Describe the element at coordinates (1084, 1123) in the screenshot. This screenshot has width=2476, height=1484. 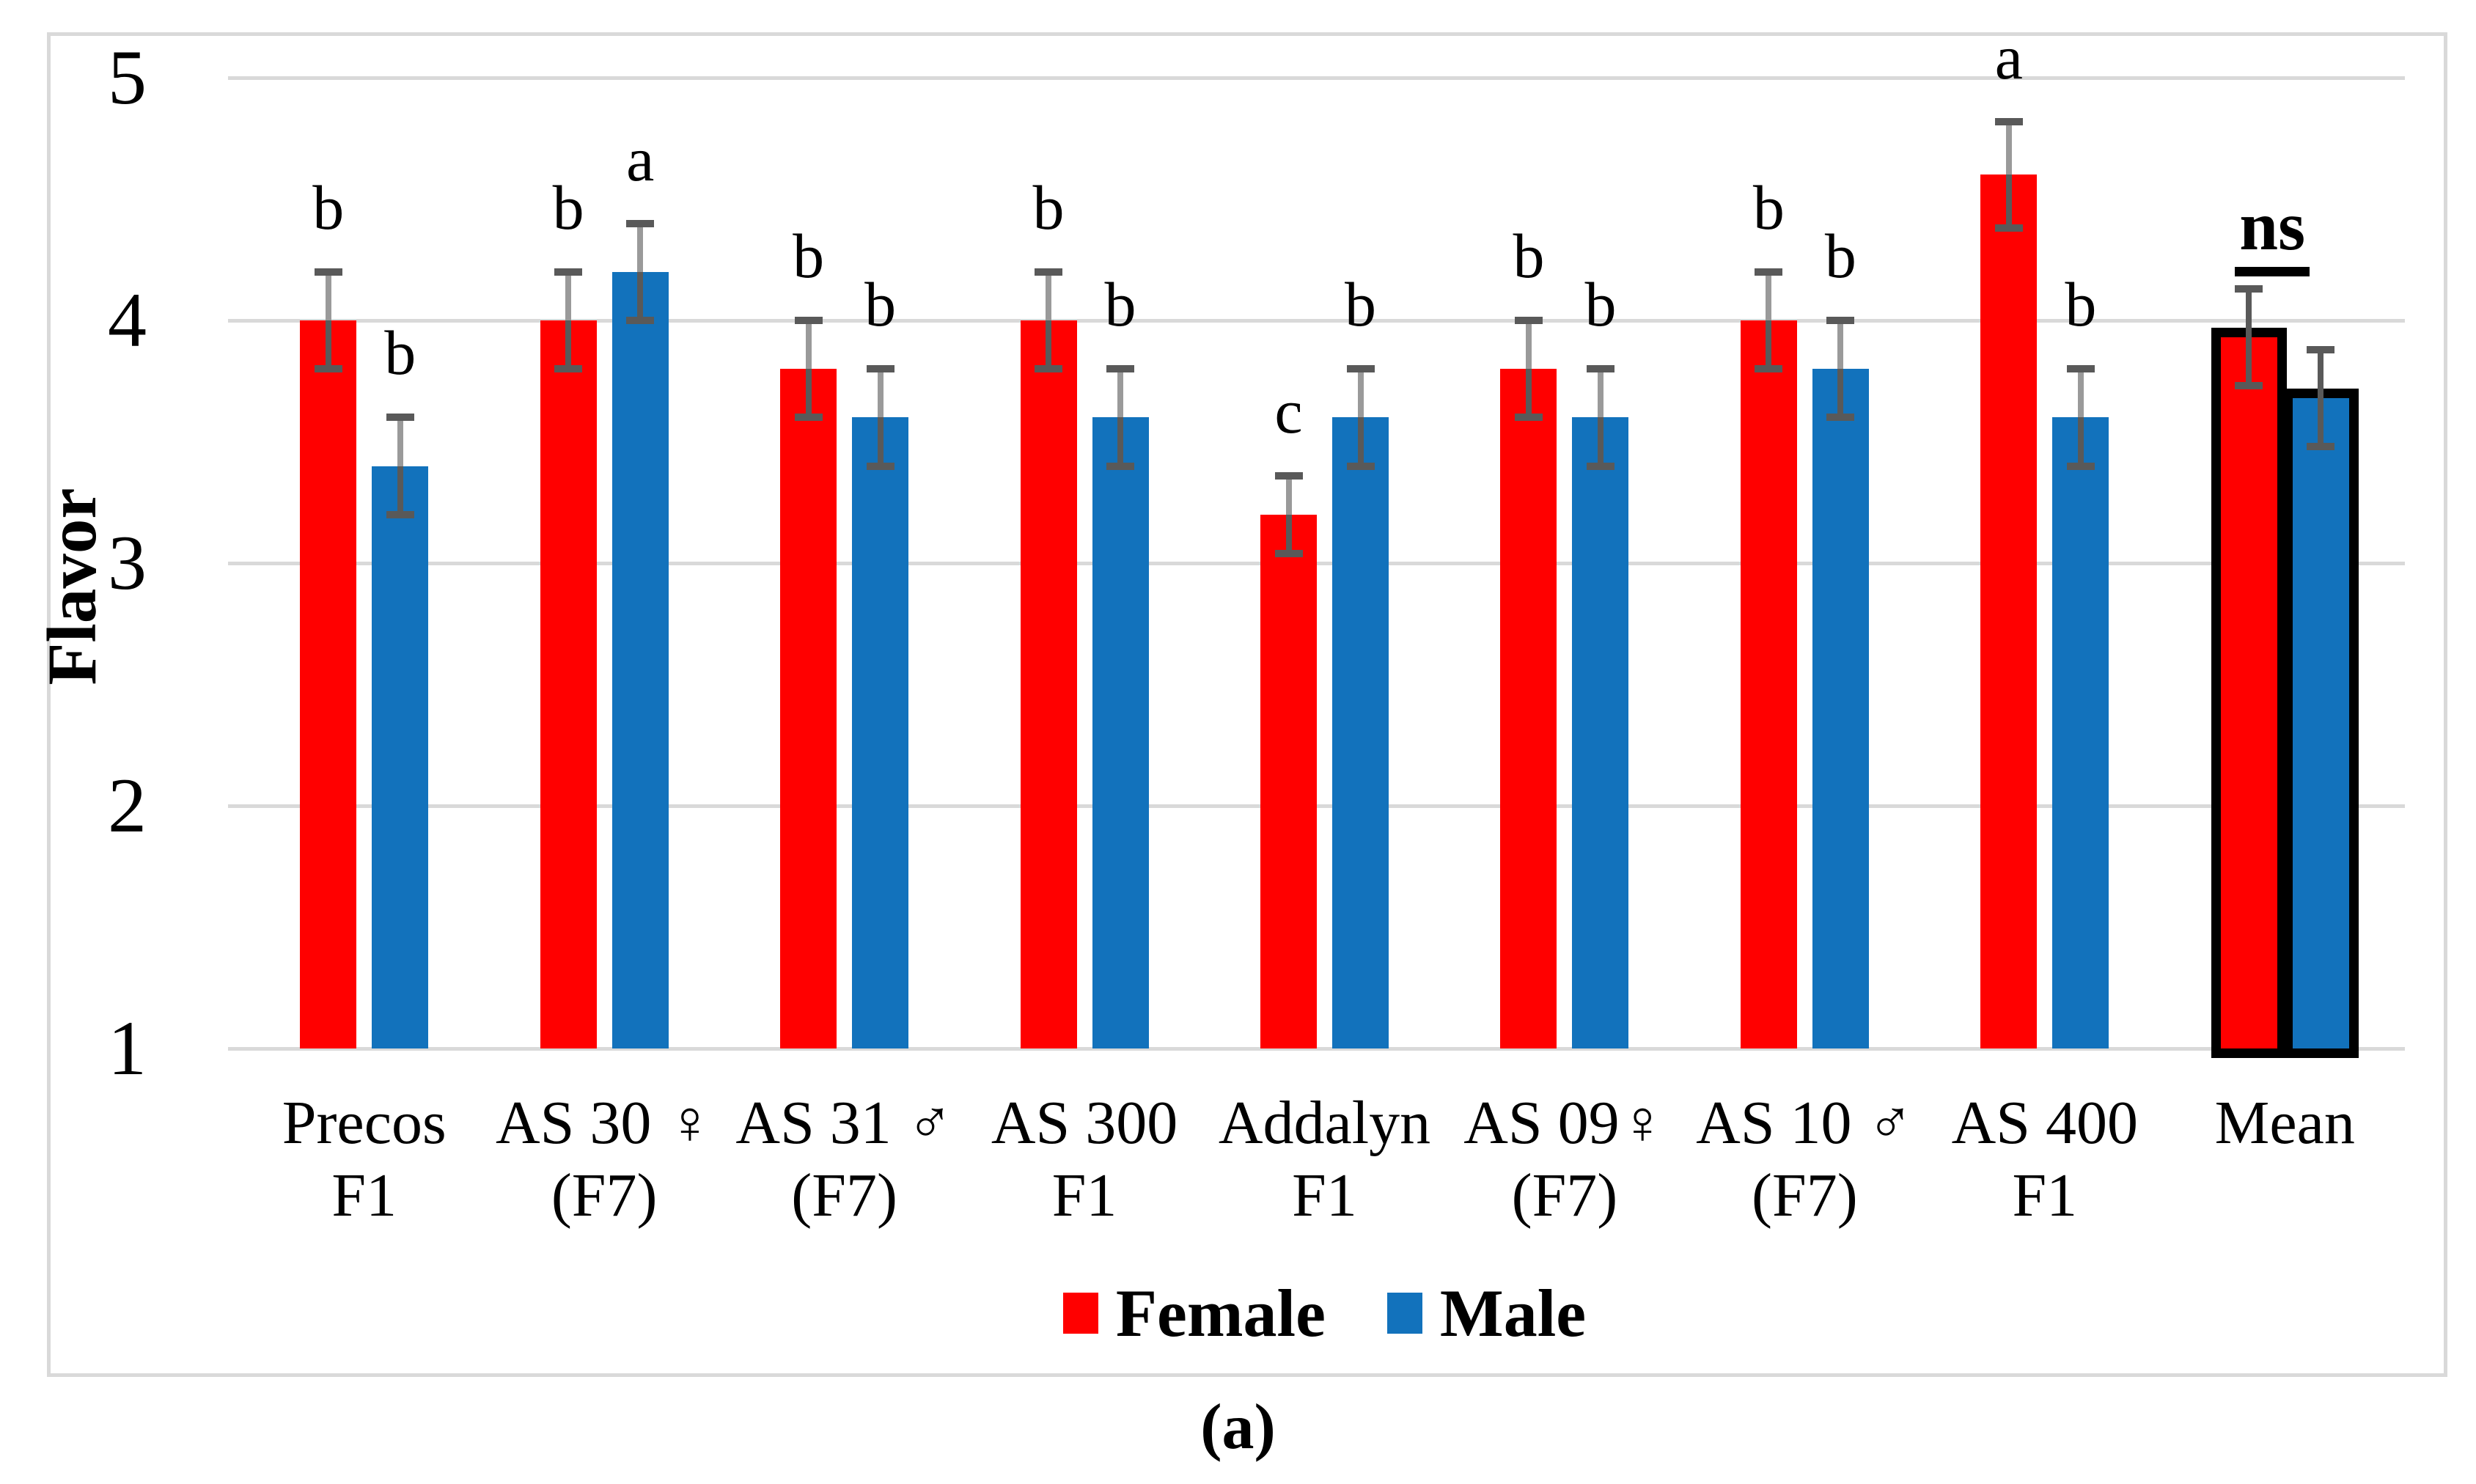
I see `category-label-line: AS 300` at that location.